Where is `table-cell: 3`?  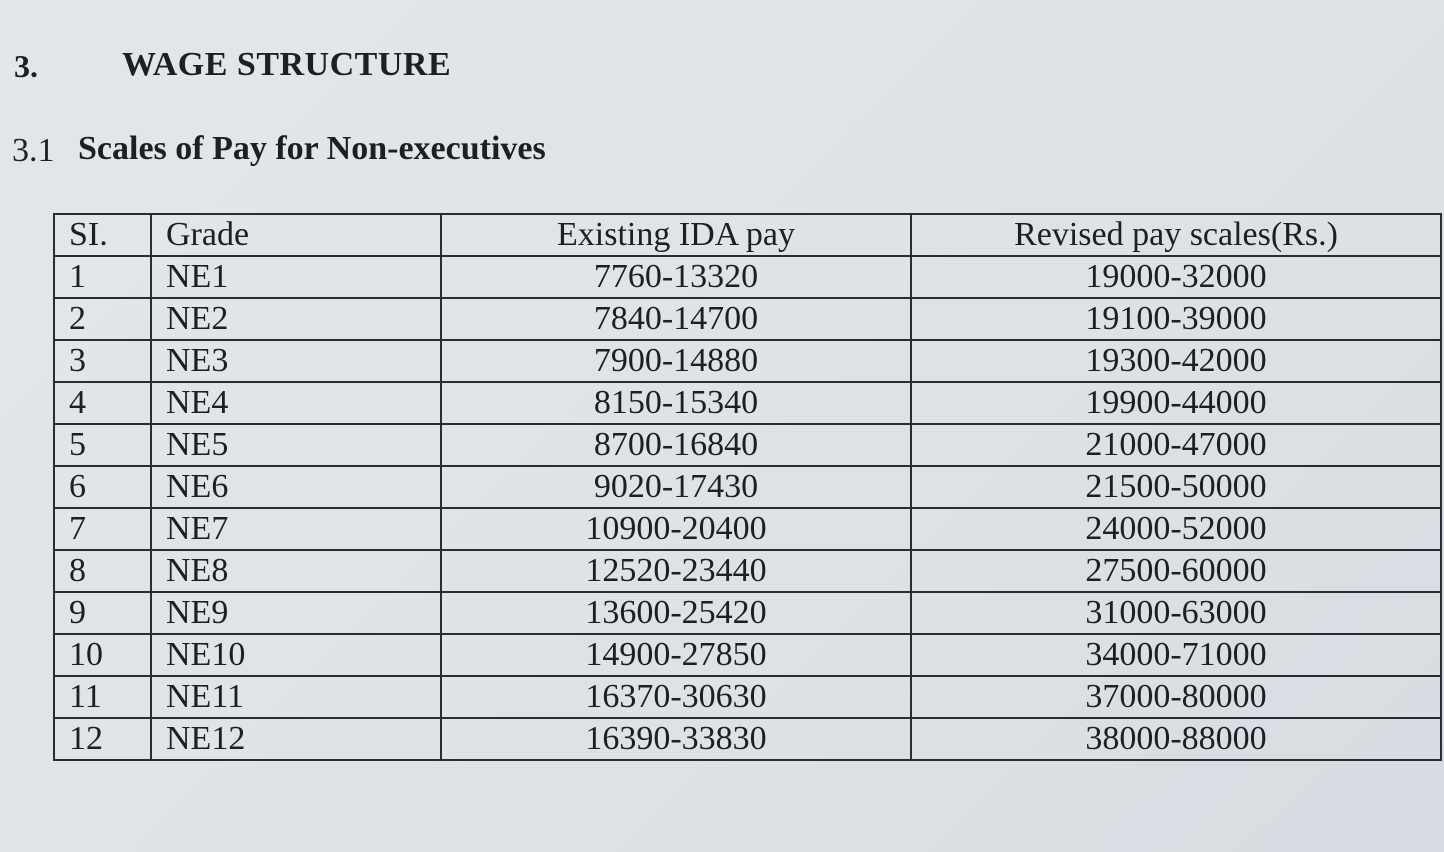 table-cell: 3 is located at coordinates (102, 361).